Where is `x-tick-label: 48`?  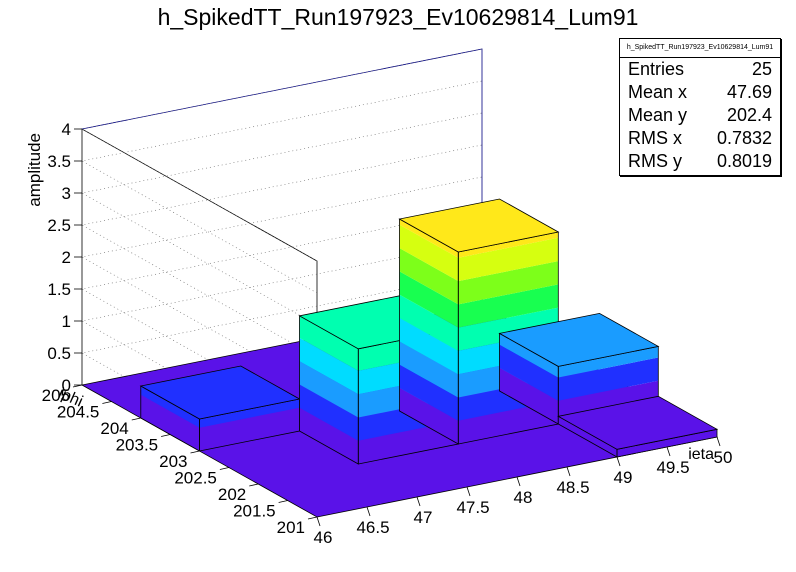
x-tick-label: 48 is located at coordinates (523, 497).